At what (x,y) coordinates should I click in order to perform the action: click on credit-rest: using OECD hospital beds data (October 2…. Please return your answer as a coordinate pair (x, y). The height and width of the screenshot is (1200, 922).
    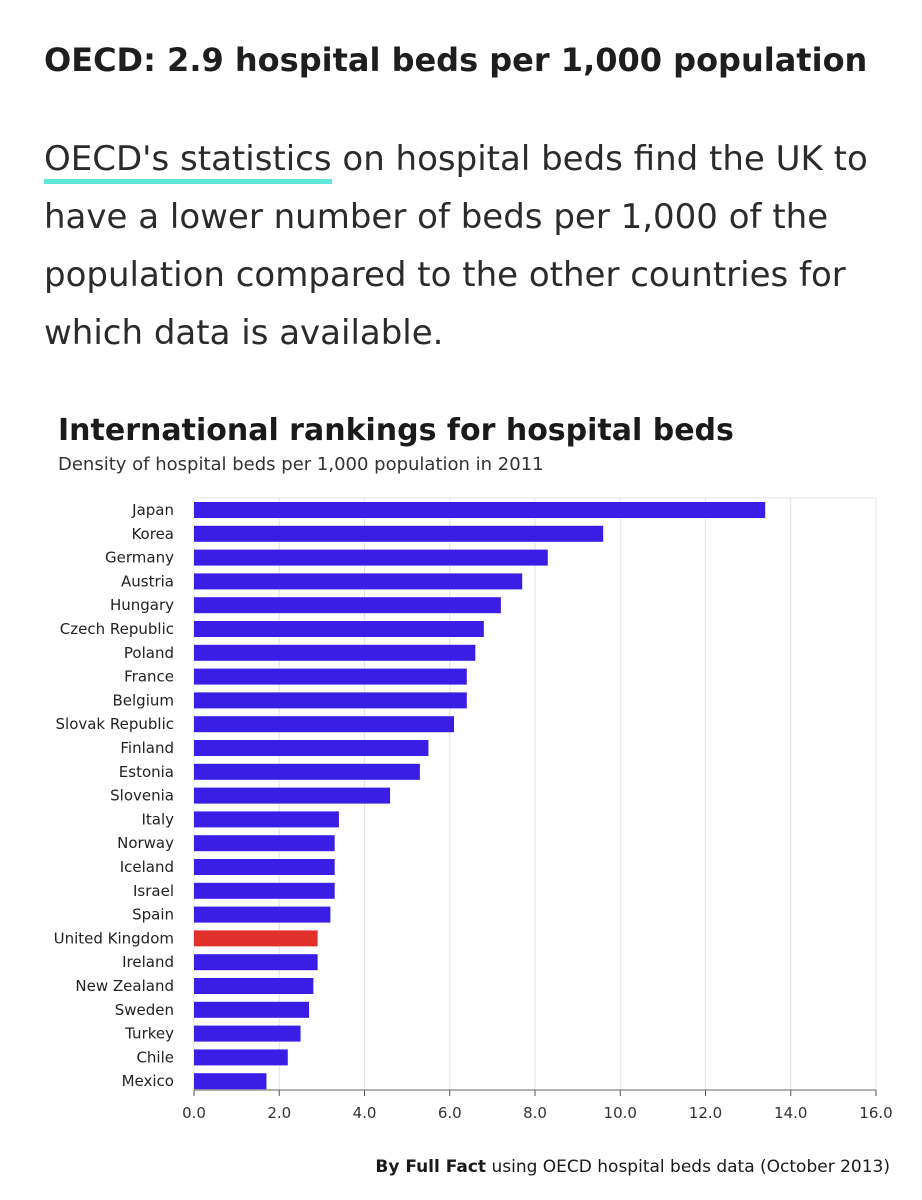
    Looking at the image, I should click on (688, 1167).